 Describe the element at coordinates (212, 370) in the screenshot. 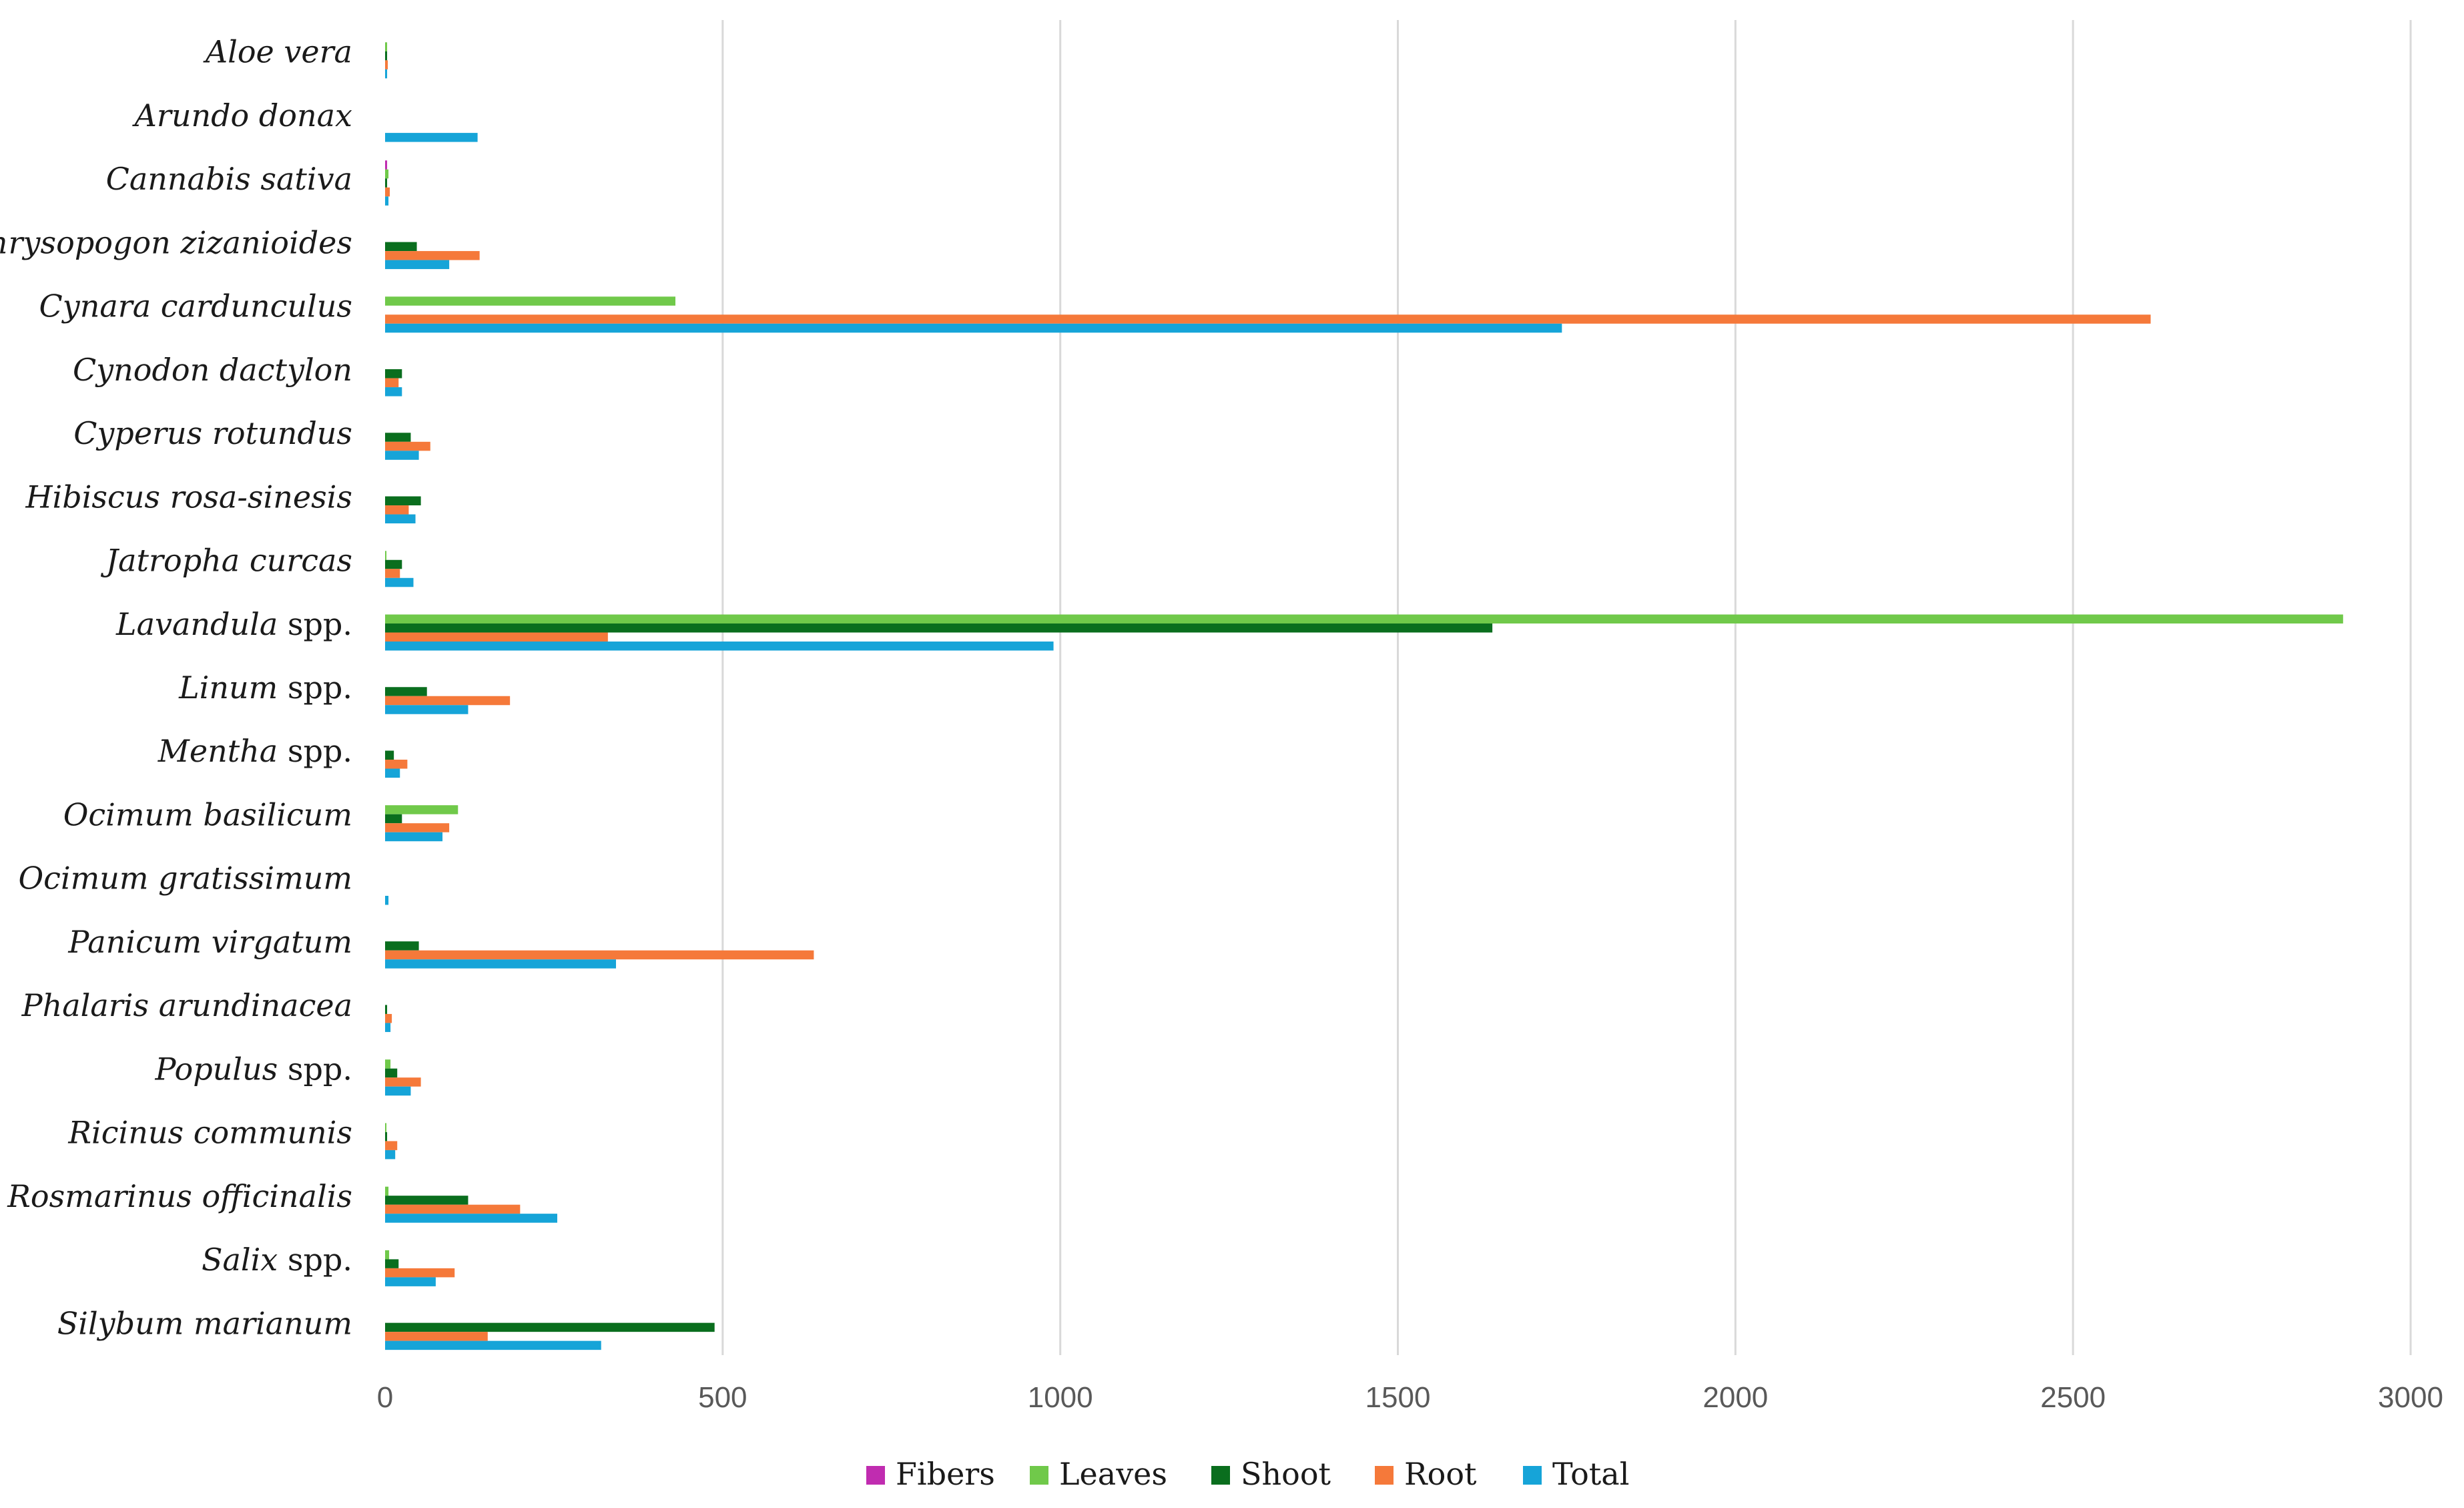

I see `category-label-5: Cynodon dactylon` at that location.